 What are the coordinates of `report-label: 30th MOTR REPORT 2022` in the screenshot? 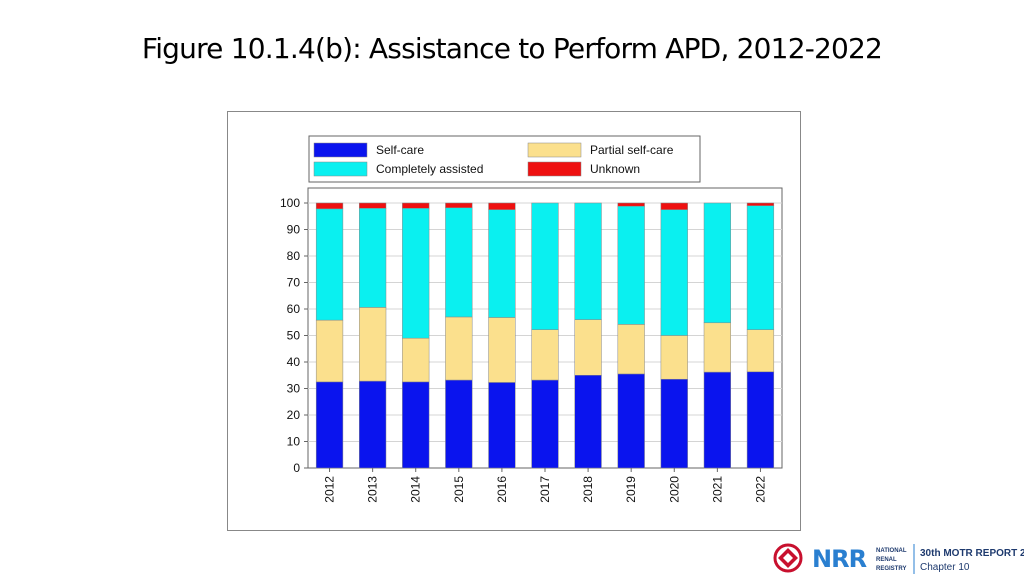 It's located at (972, 553).